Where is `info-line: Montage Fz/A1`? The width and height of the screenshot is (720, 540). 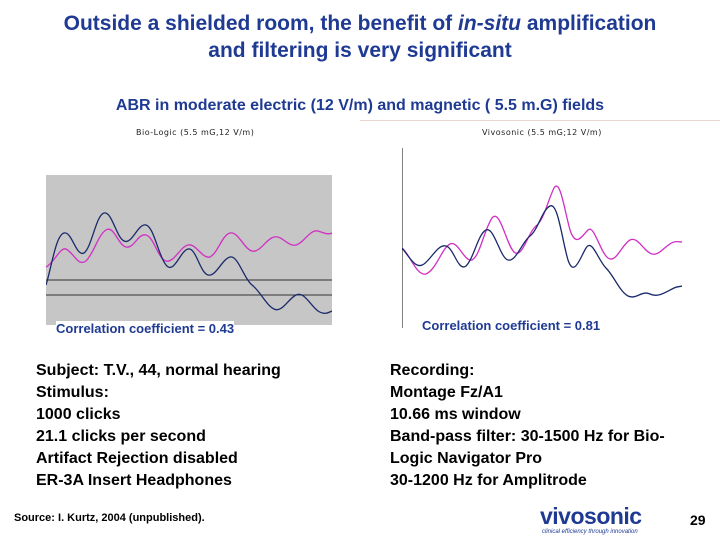
info-line: Montage Fz/A1 is located at coordinates (446, 392).